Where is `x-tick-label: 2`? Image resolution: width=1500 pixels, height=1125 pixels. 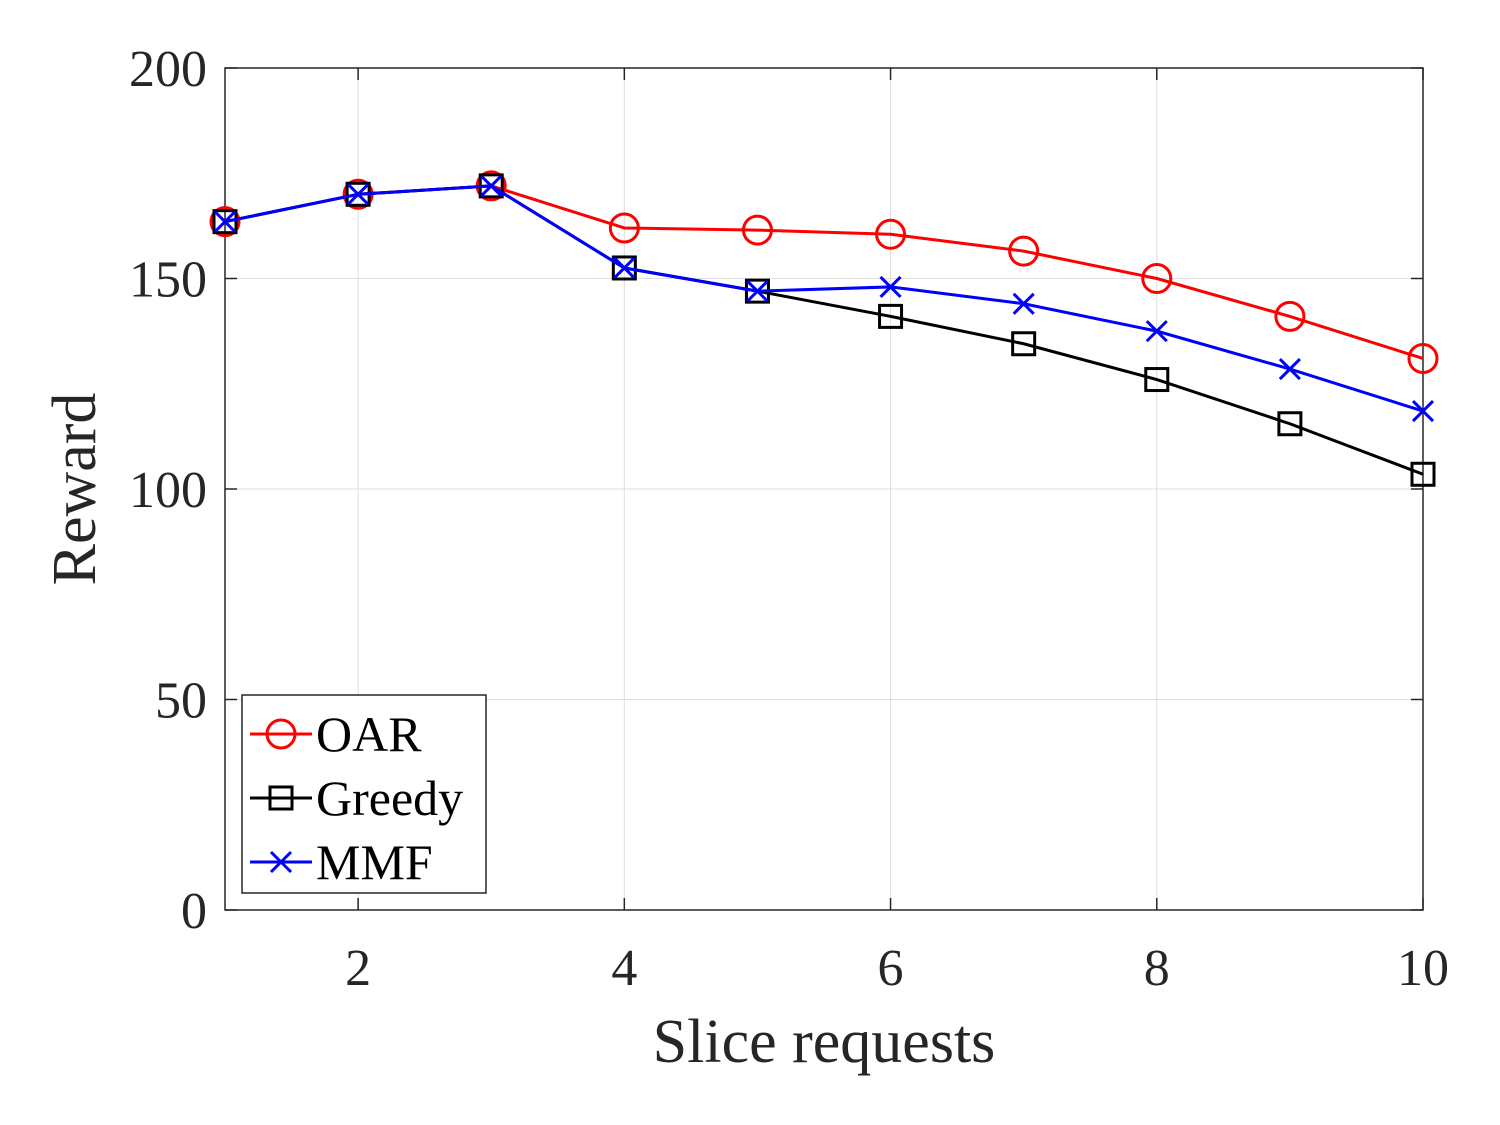
x-tick-label: 2 is located at coordinates (358, 968).